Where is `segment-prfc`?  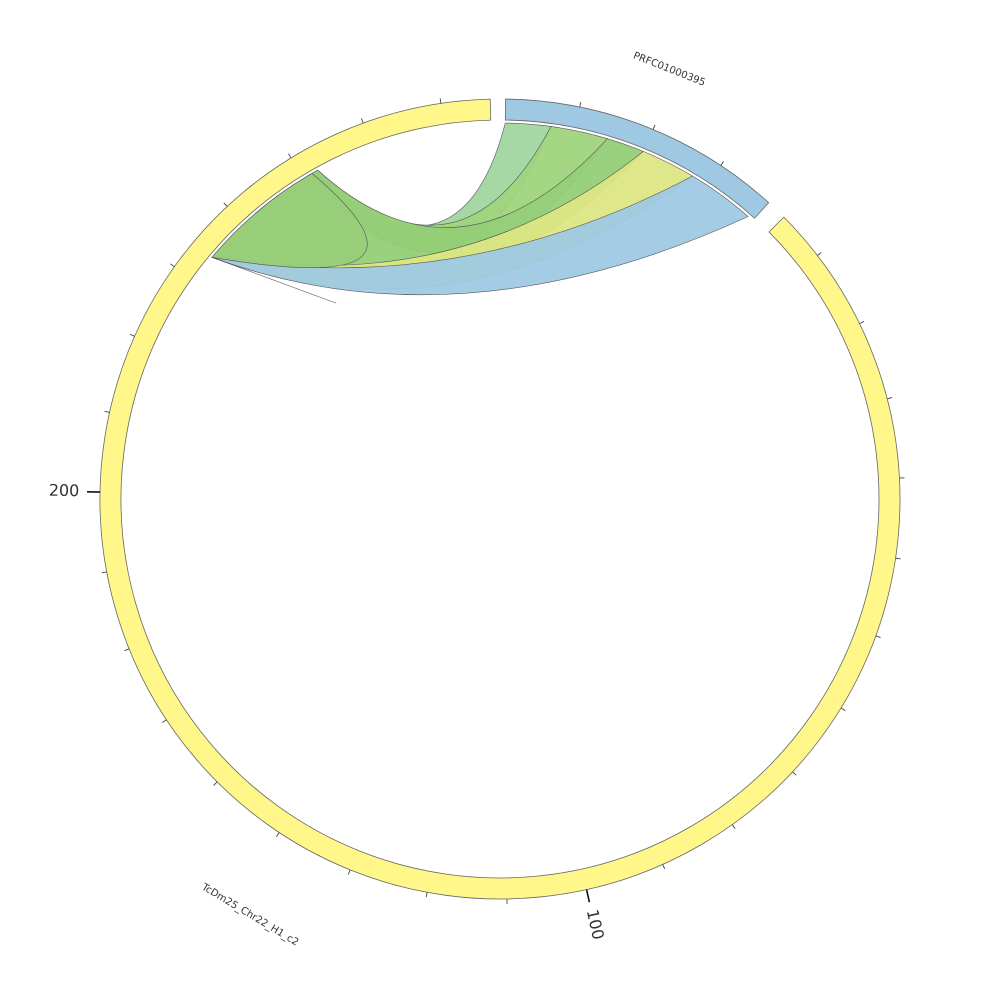
segment-prfc is located at coordinates (637, 158).